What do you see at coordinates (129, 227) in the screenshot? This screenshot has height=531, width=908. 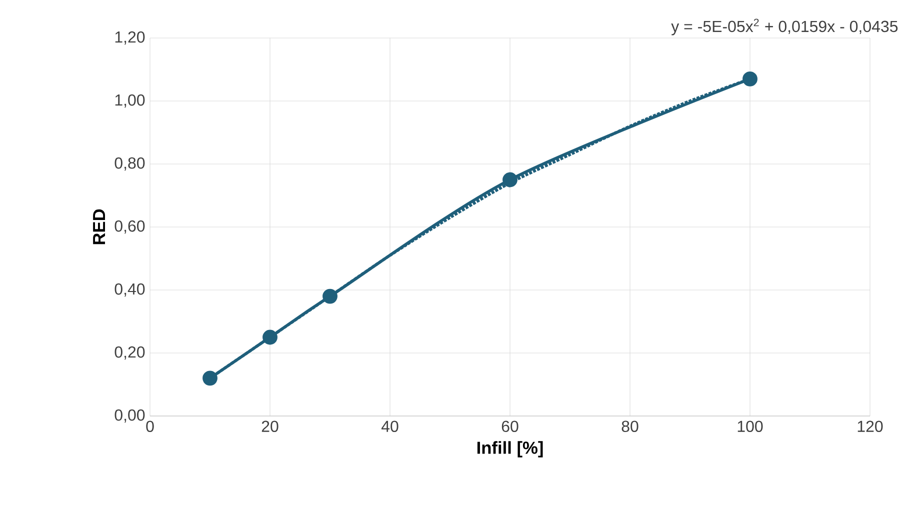 I see `y-tick-label: 0,60` at bounding box center [129, 227].